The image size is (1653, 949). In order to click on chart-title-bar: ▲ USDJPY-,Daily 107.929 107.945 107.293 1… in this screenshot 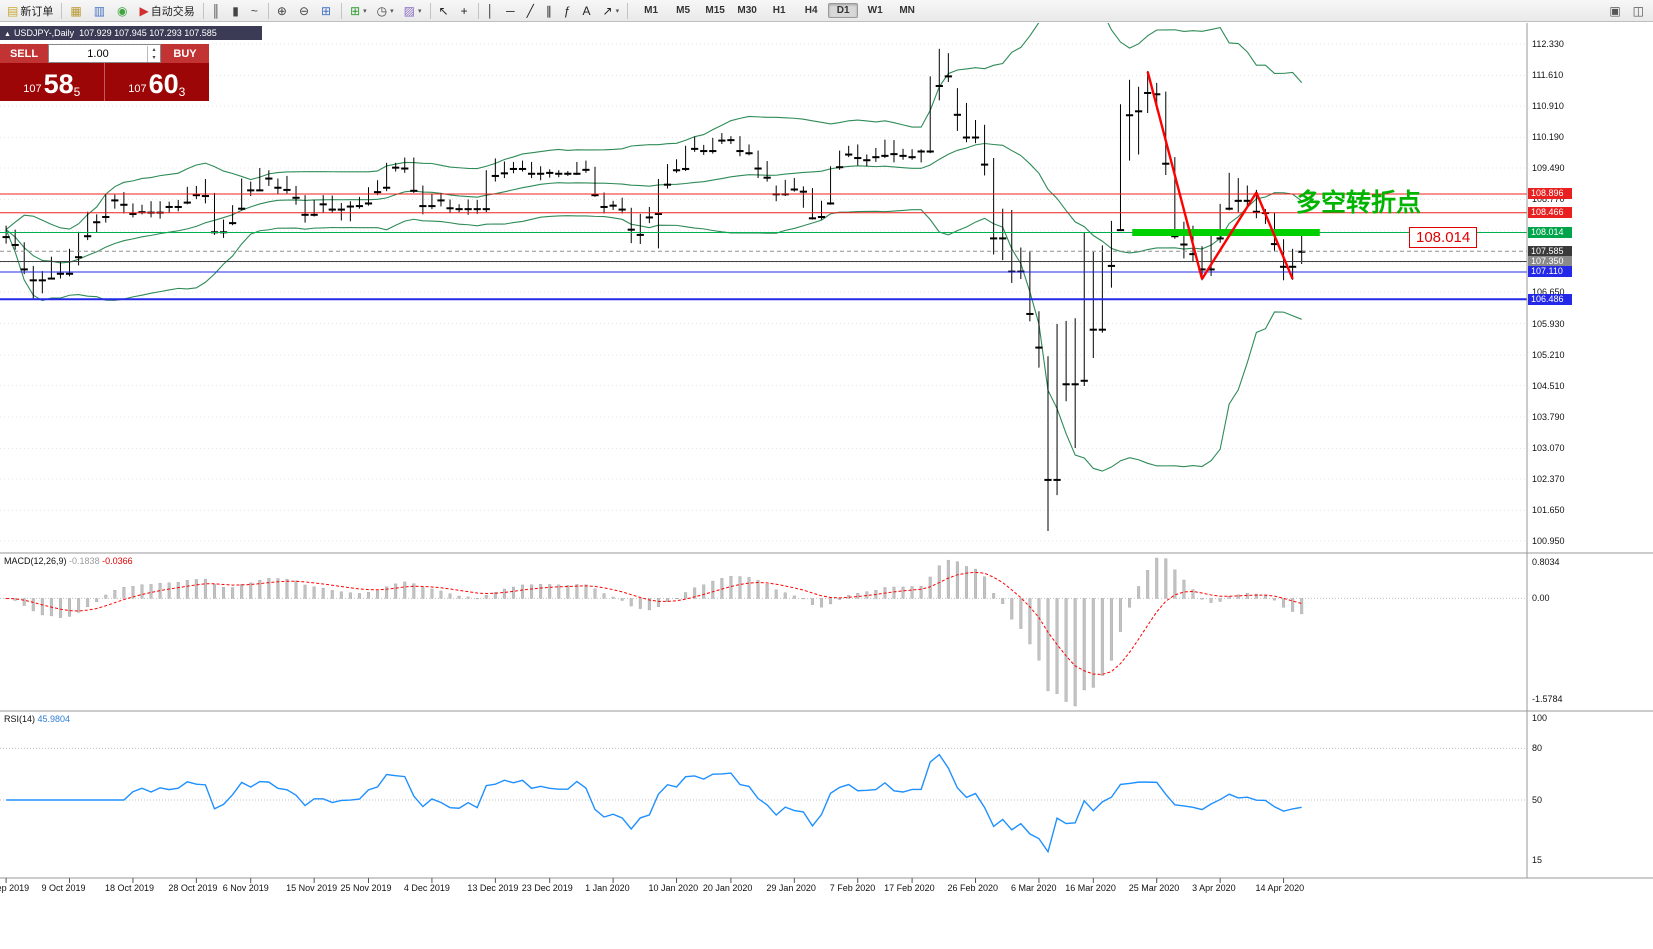, I will do `click(131, 33)`.